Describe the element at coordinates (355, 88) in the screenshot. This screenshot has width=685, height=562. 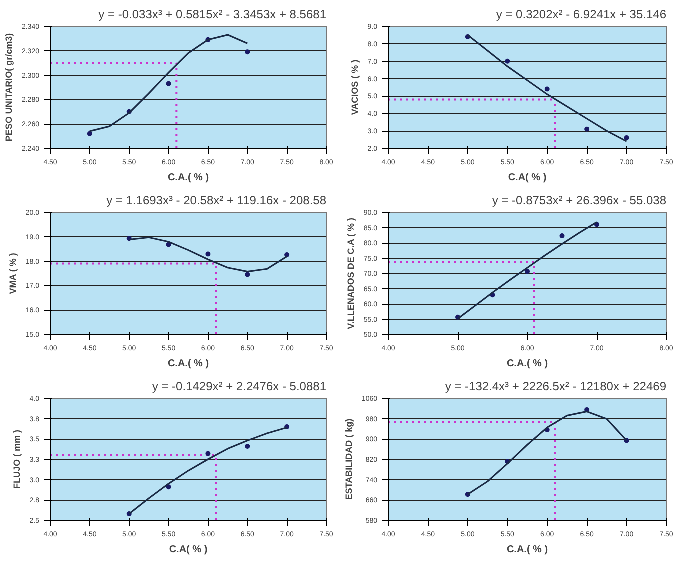
I see `y-axis-title: VACIOS ( % )` at that location.